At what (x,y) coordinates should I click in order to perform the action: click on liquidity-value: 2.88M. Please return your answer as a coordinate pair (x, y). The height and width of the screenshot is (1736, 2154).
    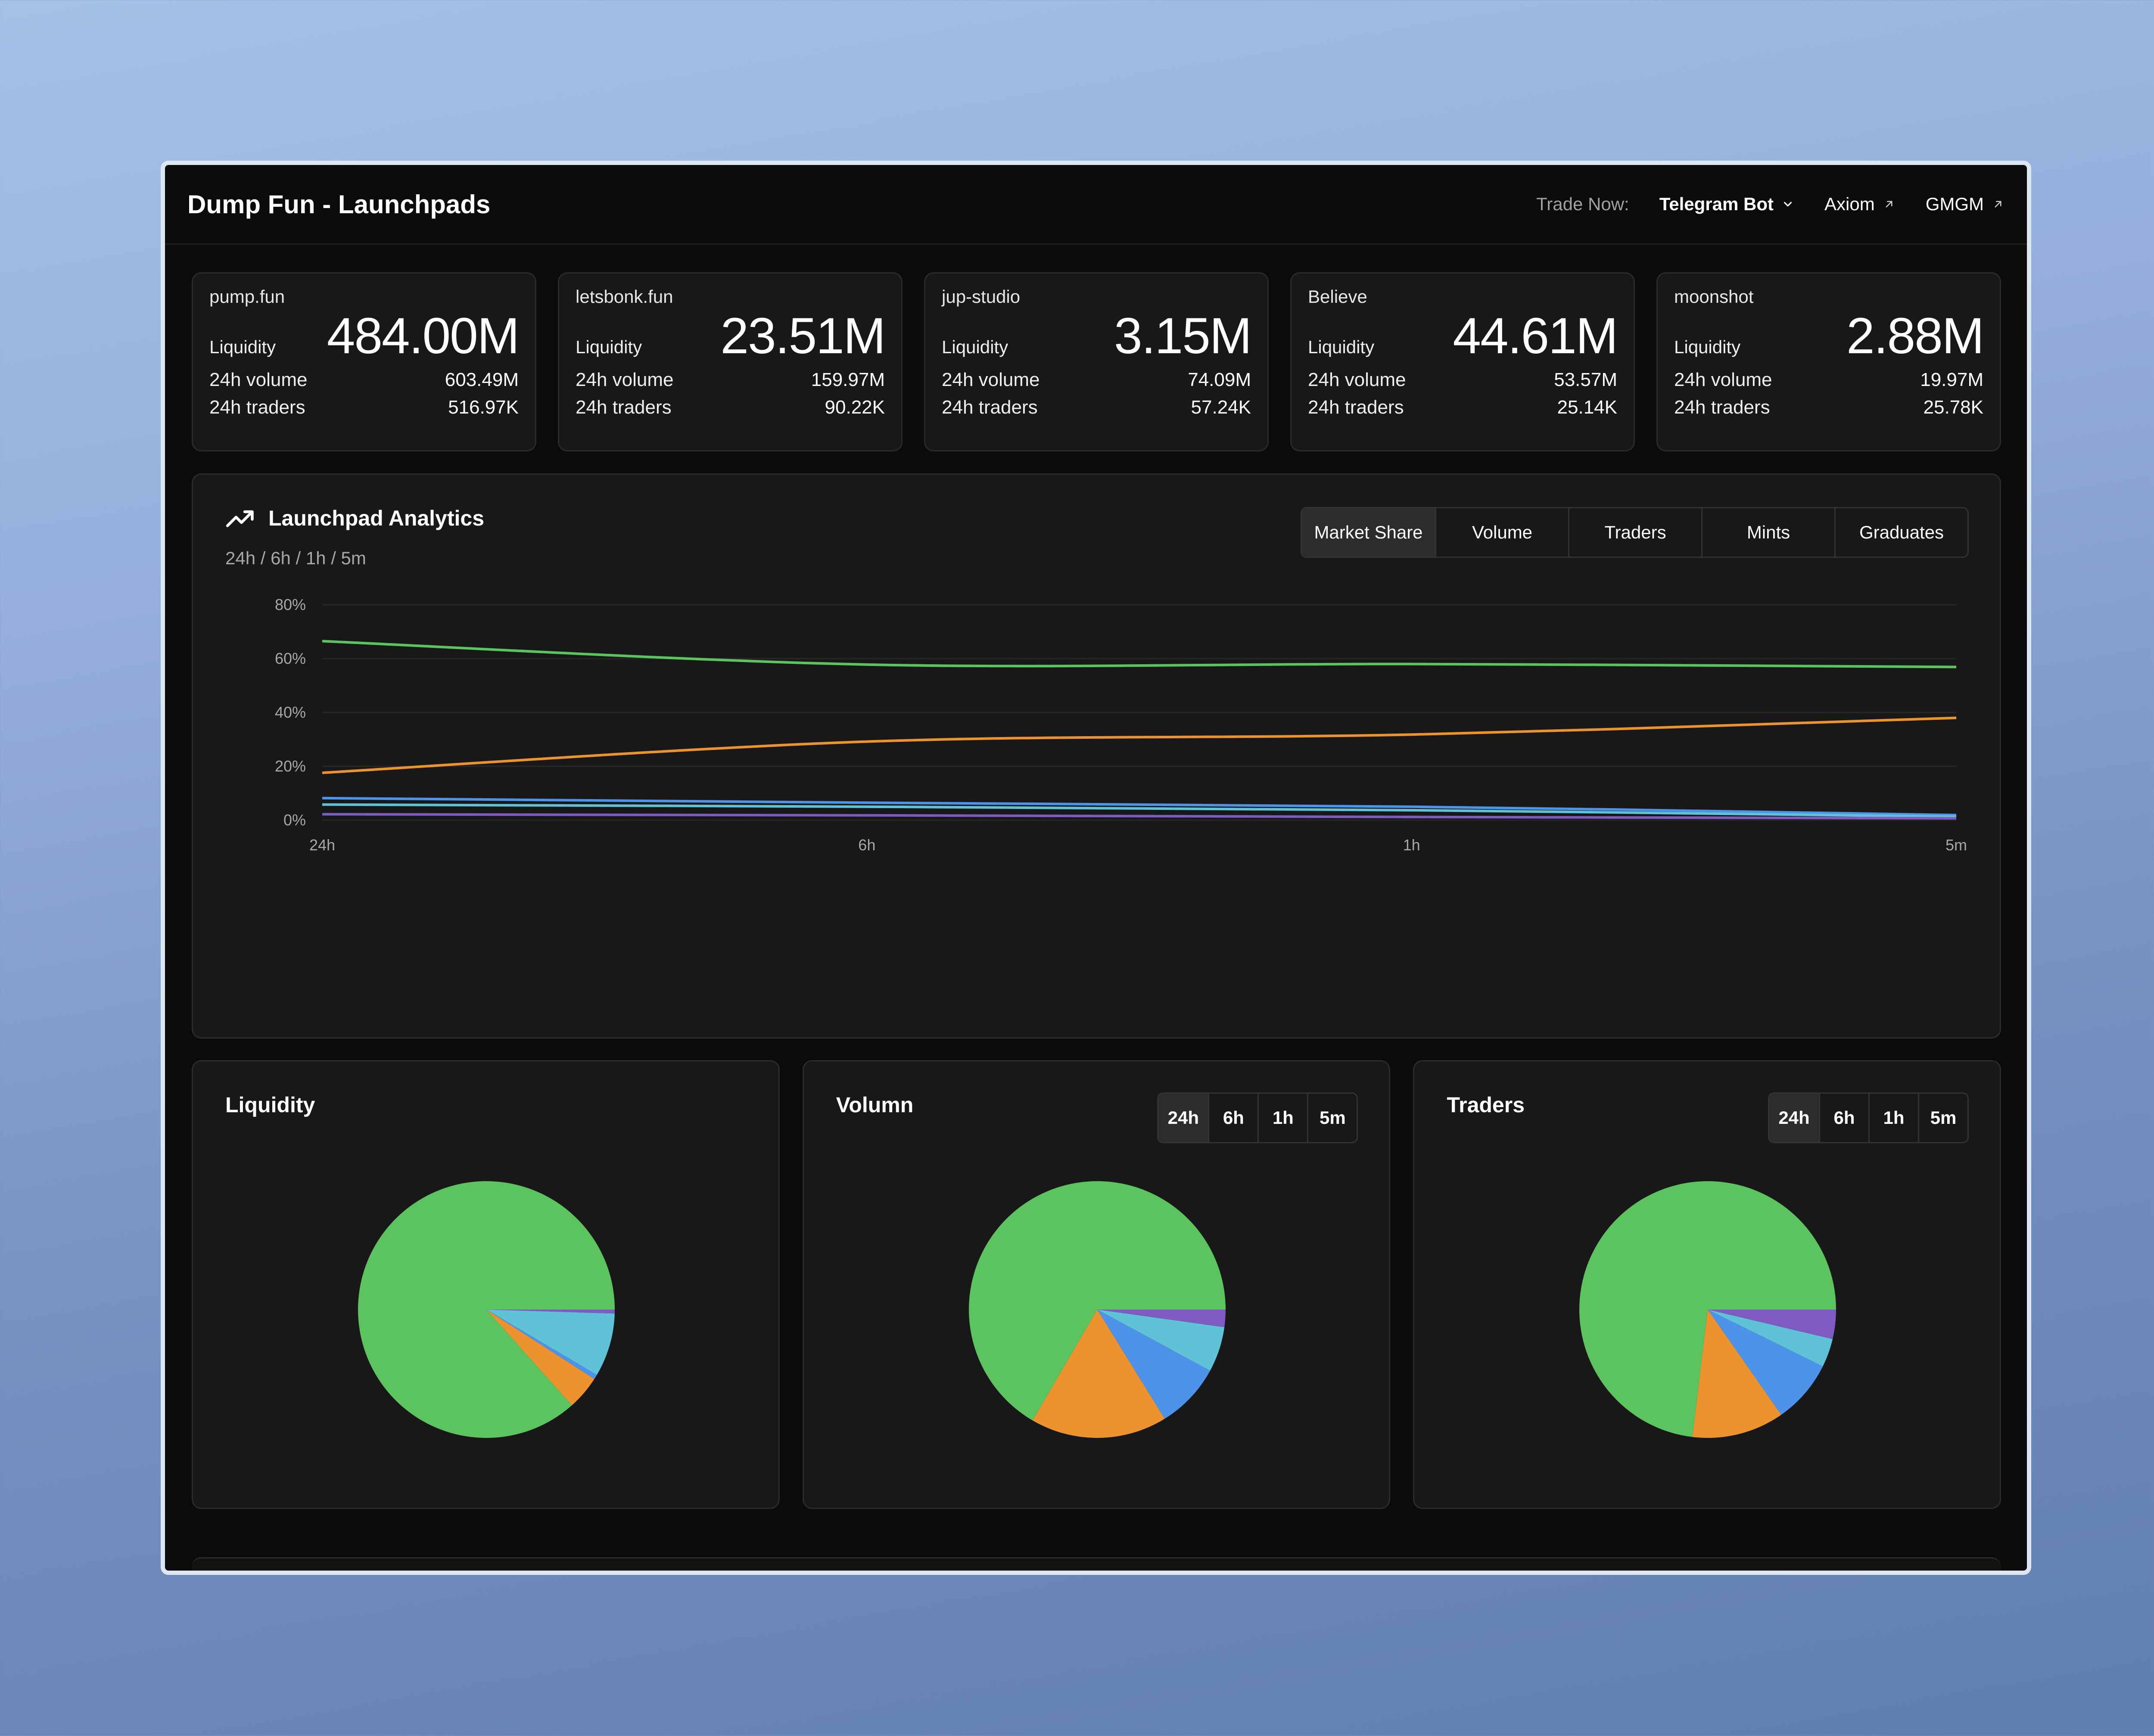
    Looking at the image, I should click on (1915, 336).